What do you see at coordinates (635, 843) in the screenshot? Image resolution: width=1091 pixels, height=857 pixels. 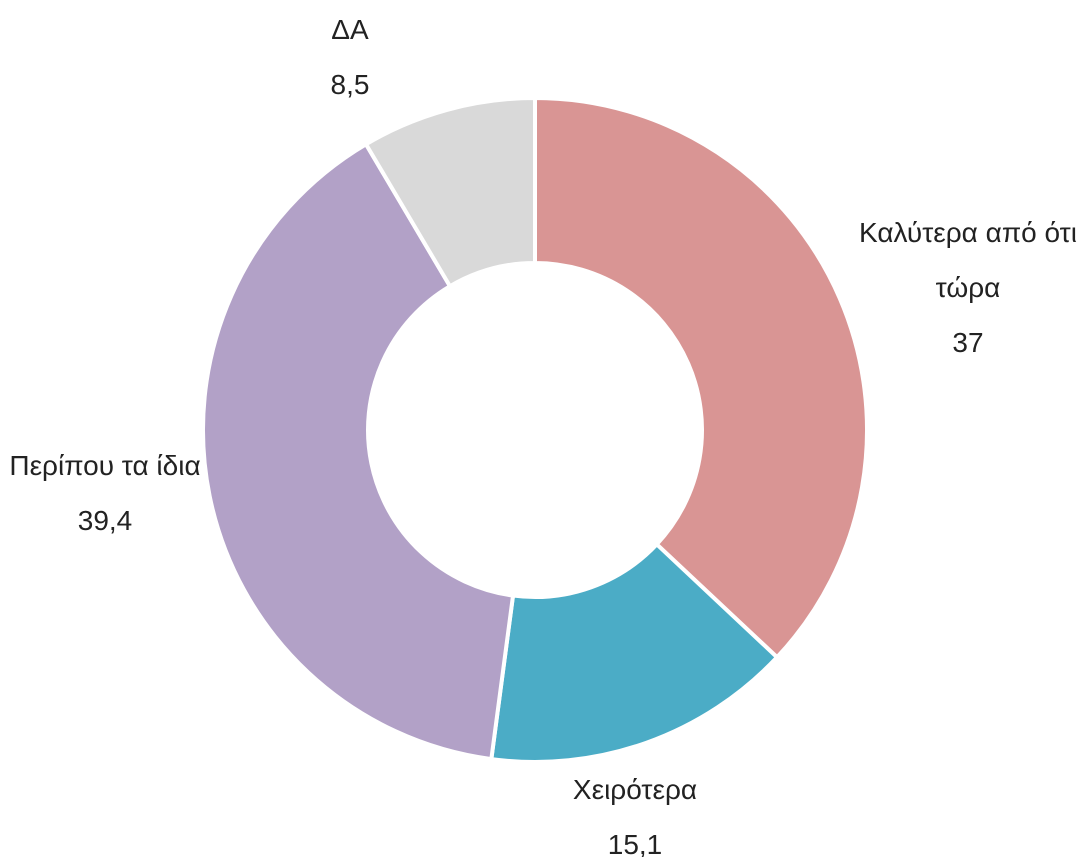 I see `value-label: 15,1` at bounding box center [635, 843].